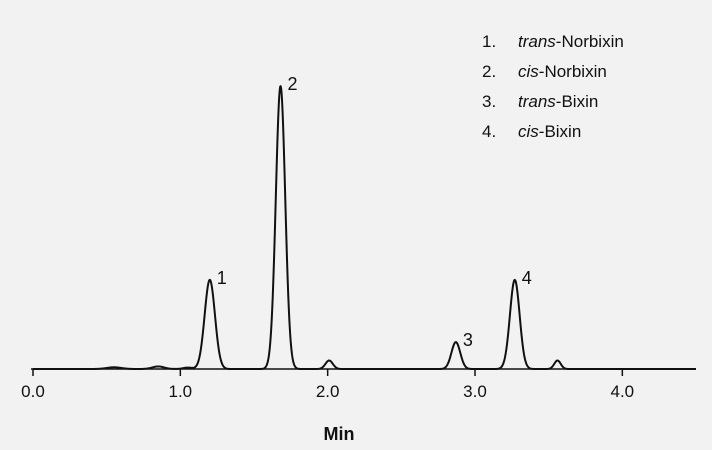 This screenshot has width=712, height=450. What do you see at coordinates (328, 391) in the screenshot?
I see `x-tick-label: 2.0` at bounding box center [328, 391].